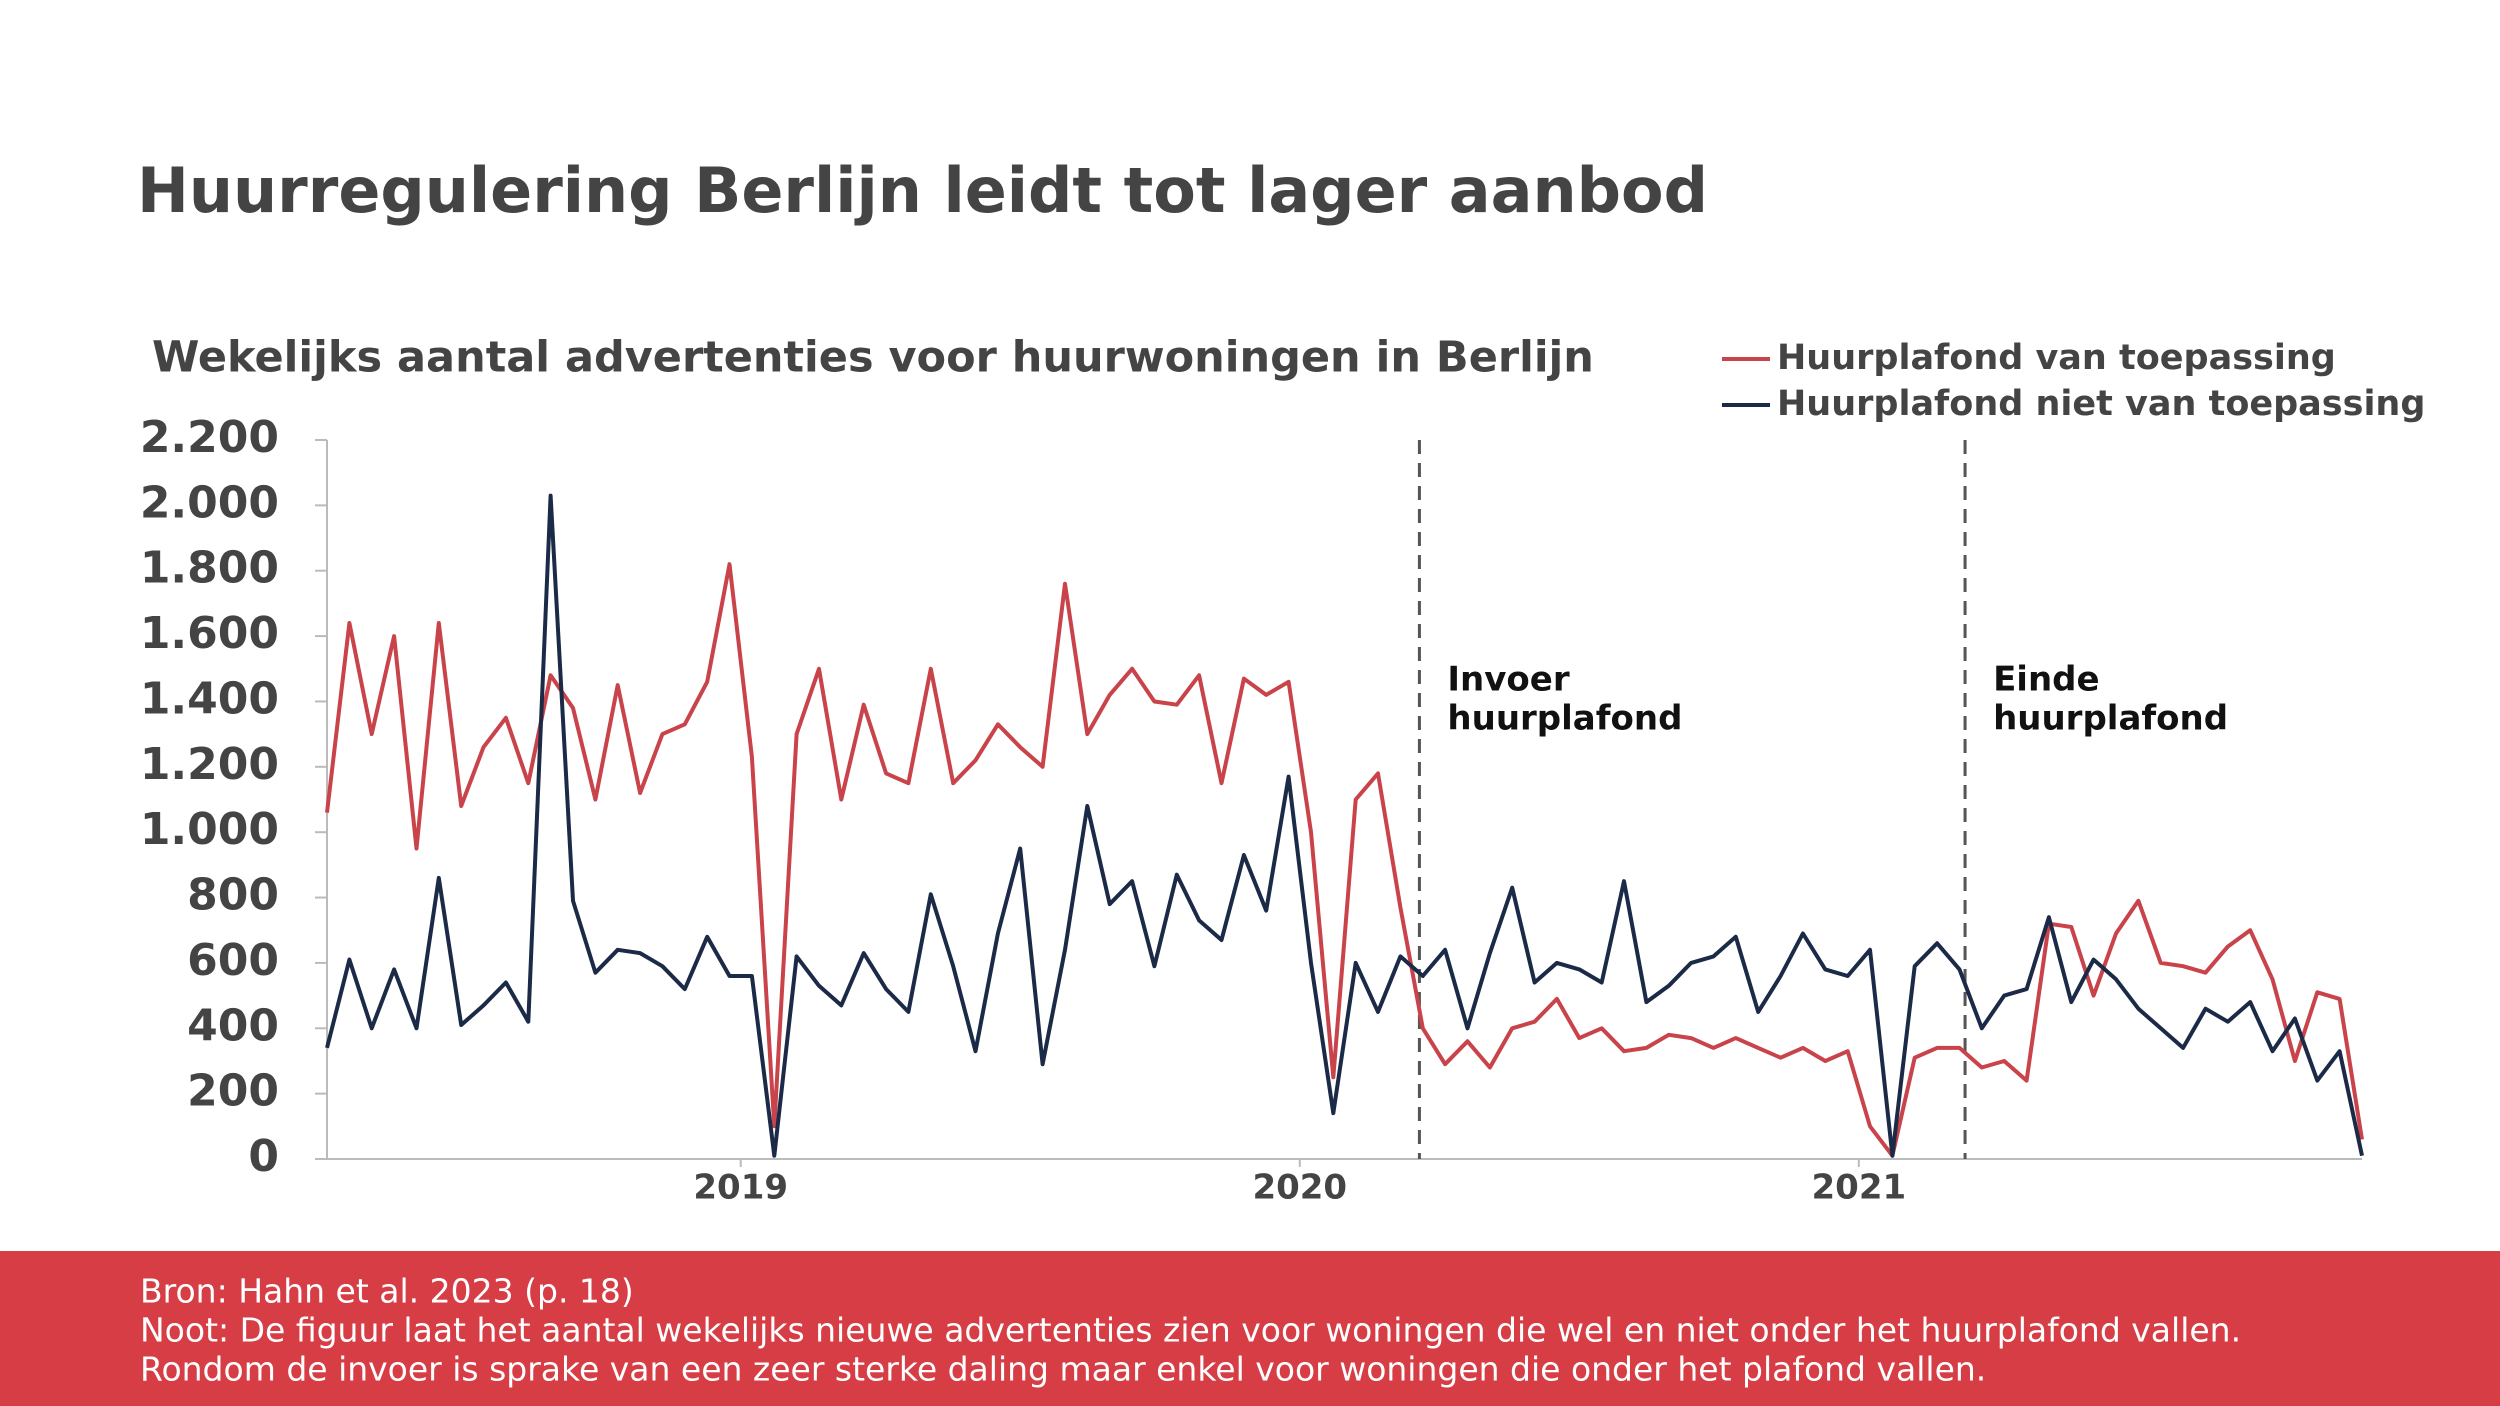  Describe the element at coordinates (233, 1025) in the screenshot. I see `y-tick-label: 400` at that location.